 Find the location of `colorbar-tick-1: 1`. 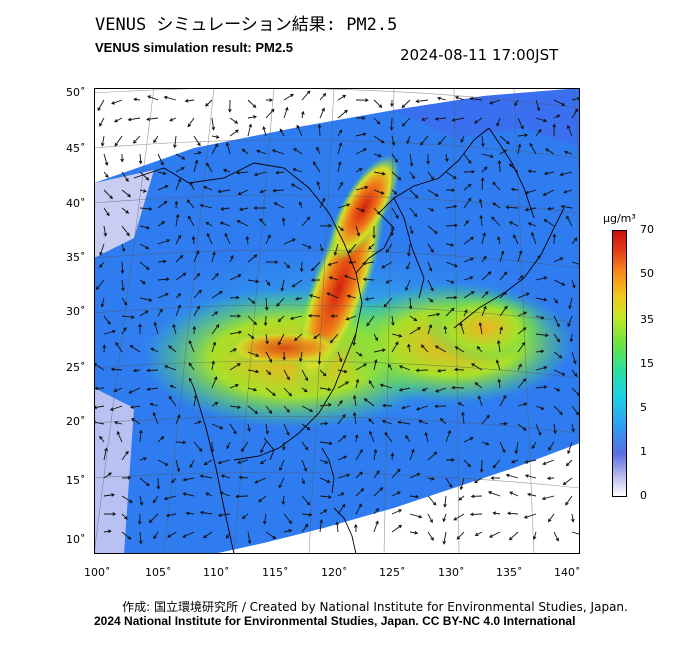

colorbar-tick-1: 1 is located at coordinates (643, 451).